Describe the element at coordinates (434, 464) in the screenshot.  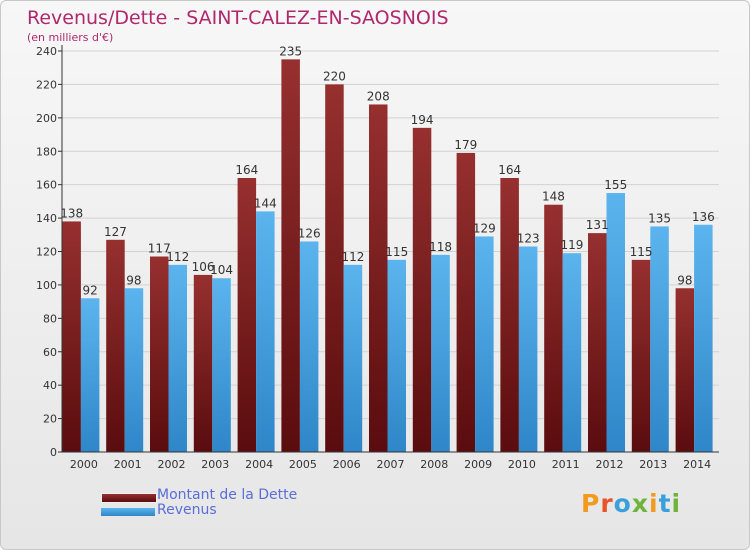
I see `x-tick-label: 2008` at that location.